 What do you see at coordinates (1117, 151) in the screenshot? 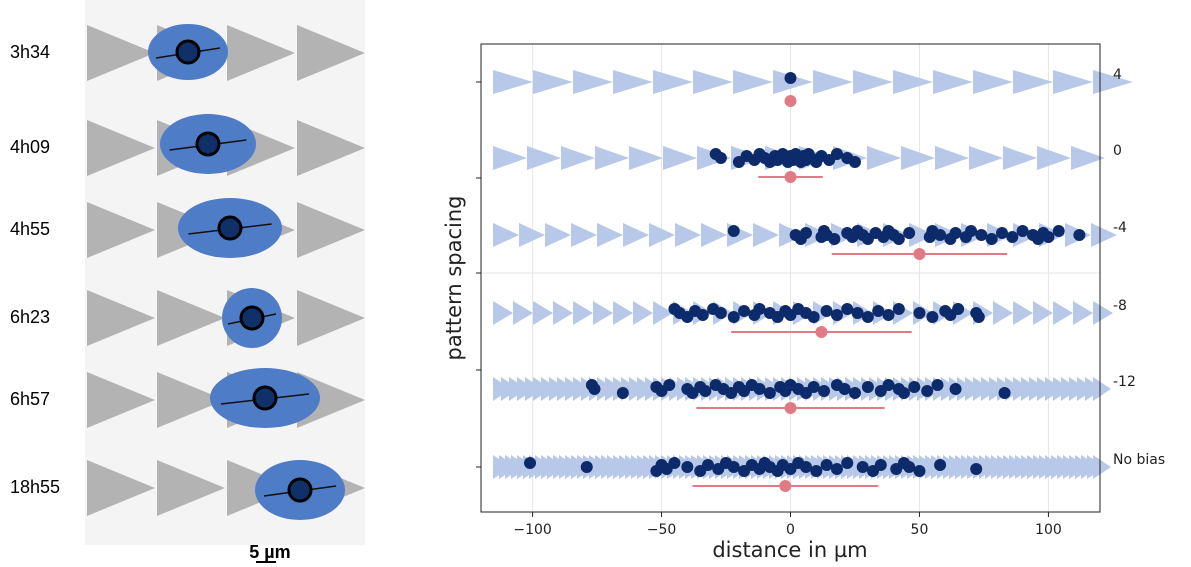
I see `row-label: 0` at bounding box center [1117, 151].